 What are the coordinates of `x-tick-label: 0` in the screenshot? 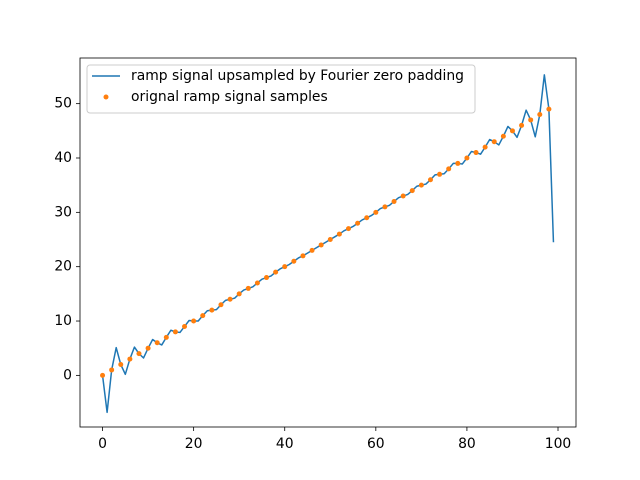 It's located at (102, 444).